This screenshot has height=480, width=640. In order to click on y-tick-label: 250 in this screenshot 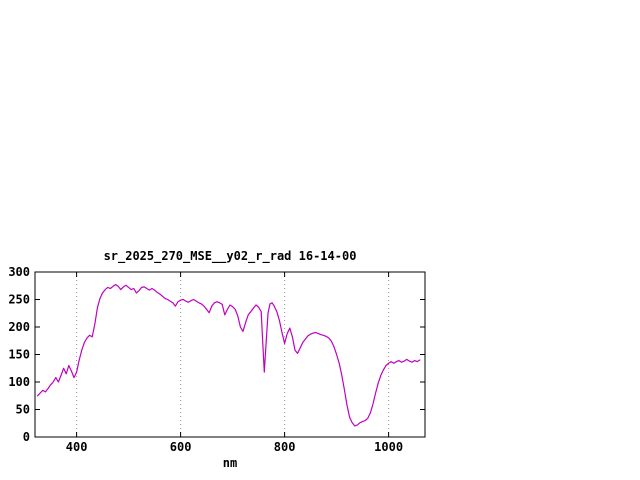, I will do `click(19, 300)`.